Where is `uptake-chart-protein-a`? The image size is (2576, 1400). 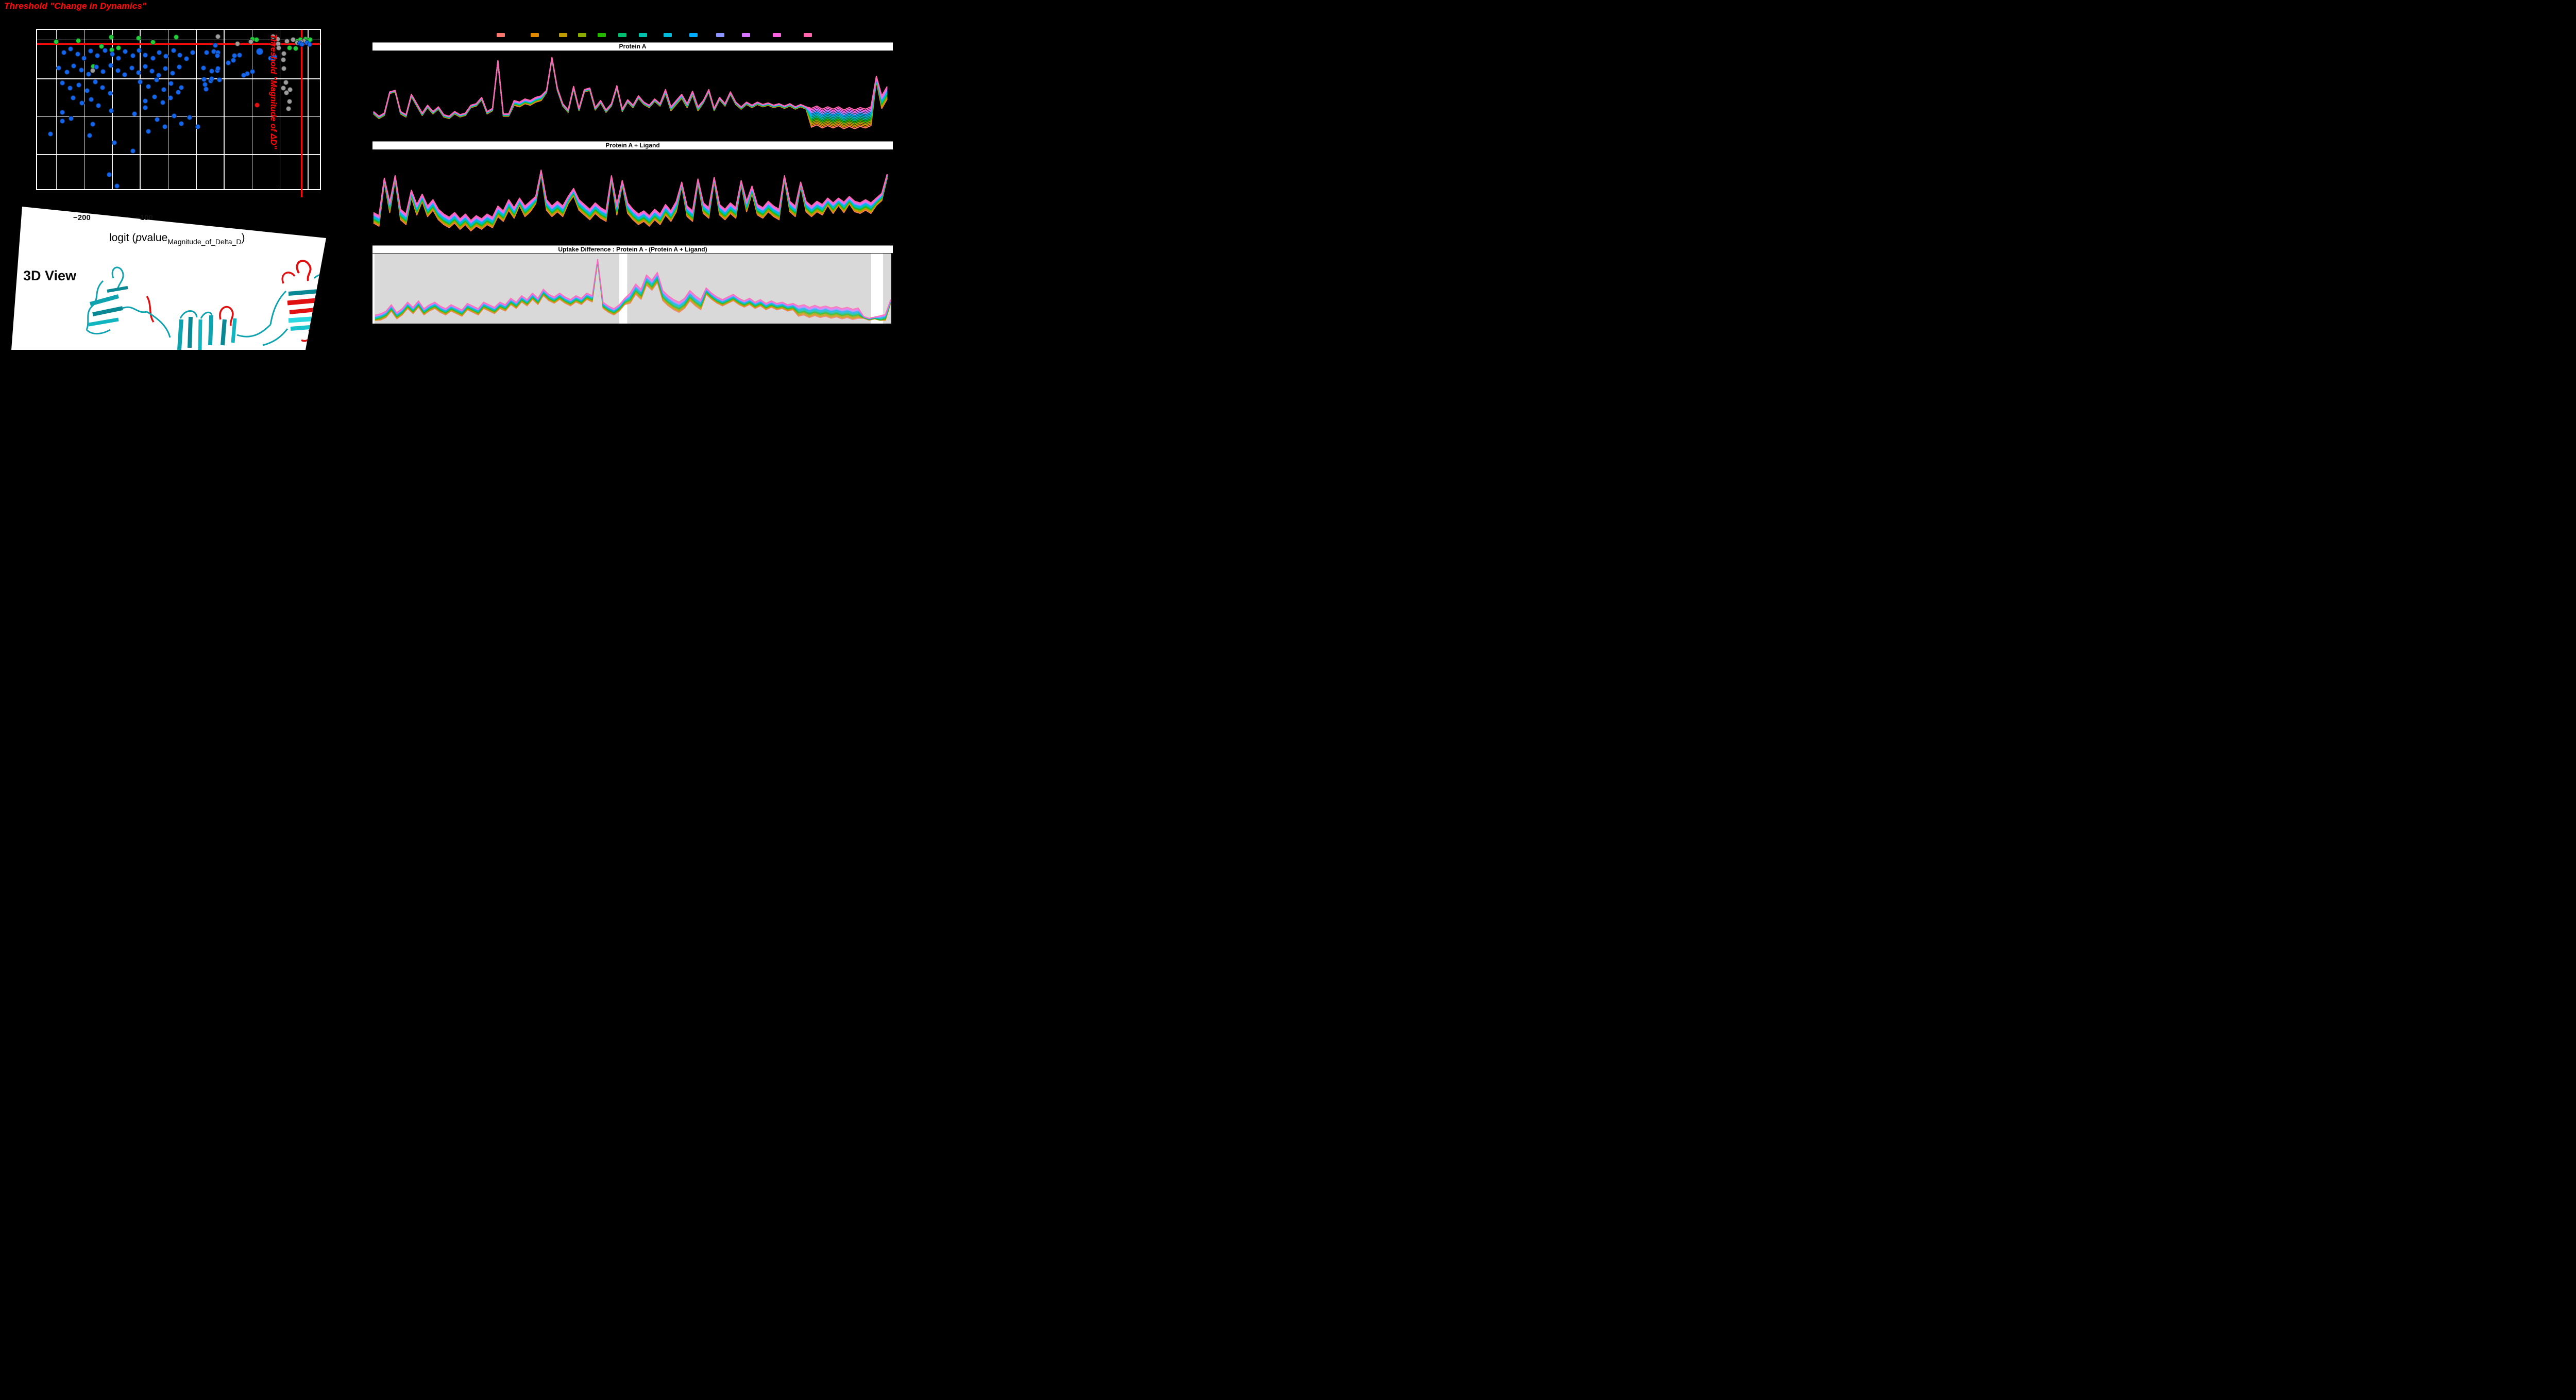
uptake-chart-protein-a is located at coordinates (632, 94).